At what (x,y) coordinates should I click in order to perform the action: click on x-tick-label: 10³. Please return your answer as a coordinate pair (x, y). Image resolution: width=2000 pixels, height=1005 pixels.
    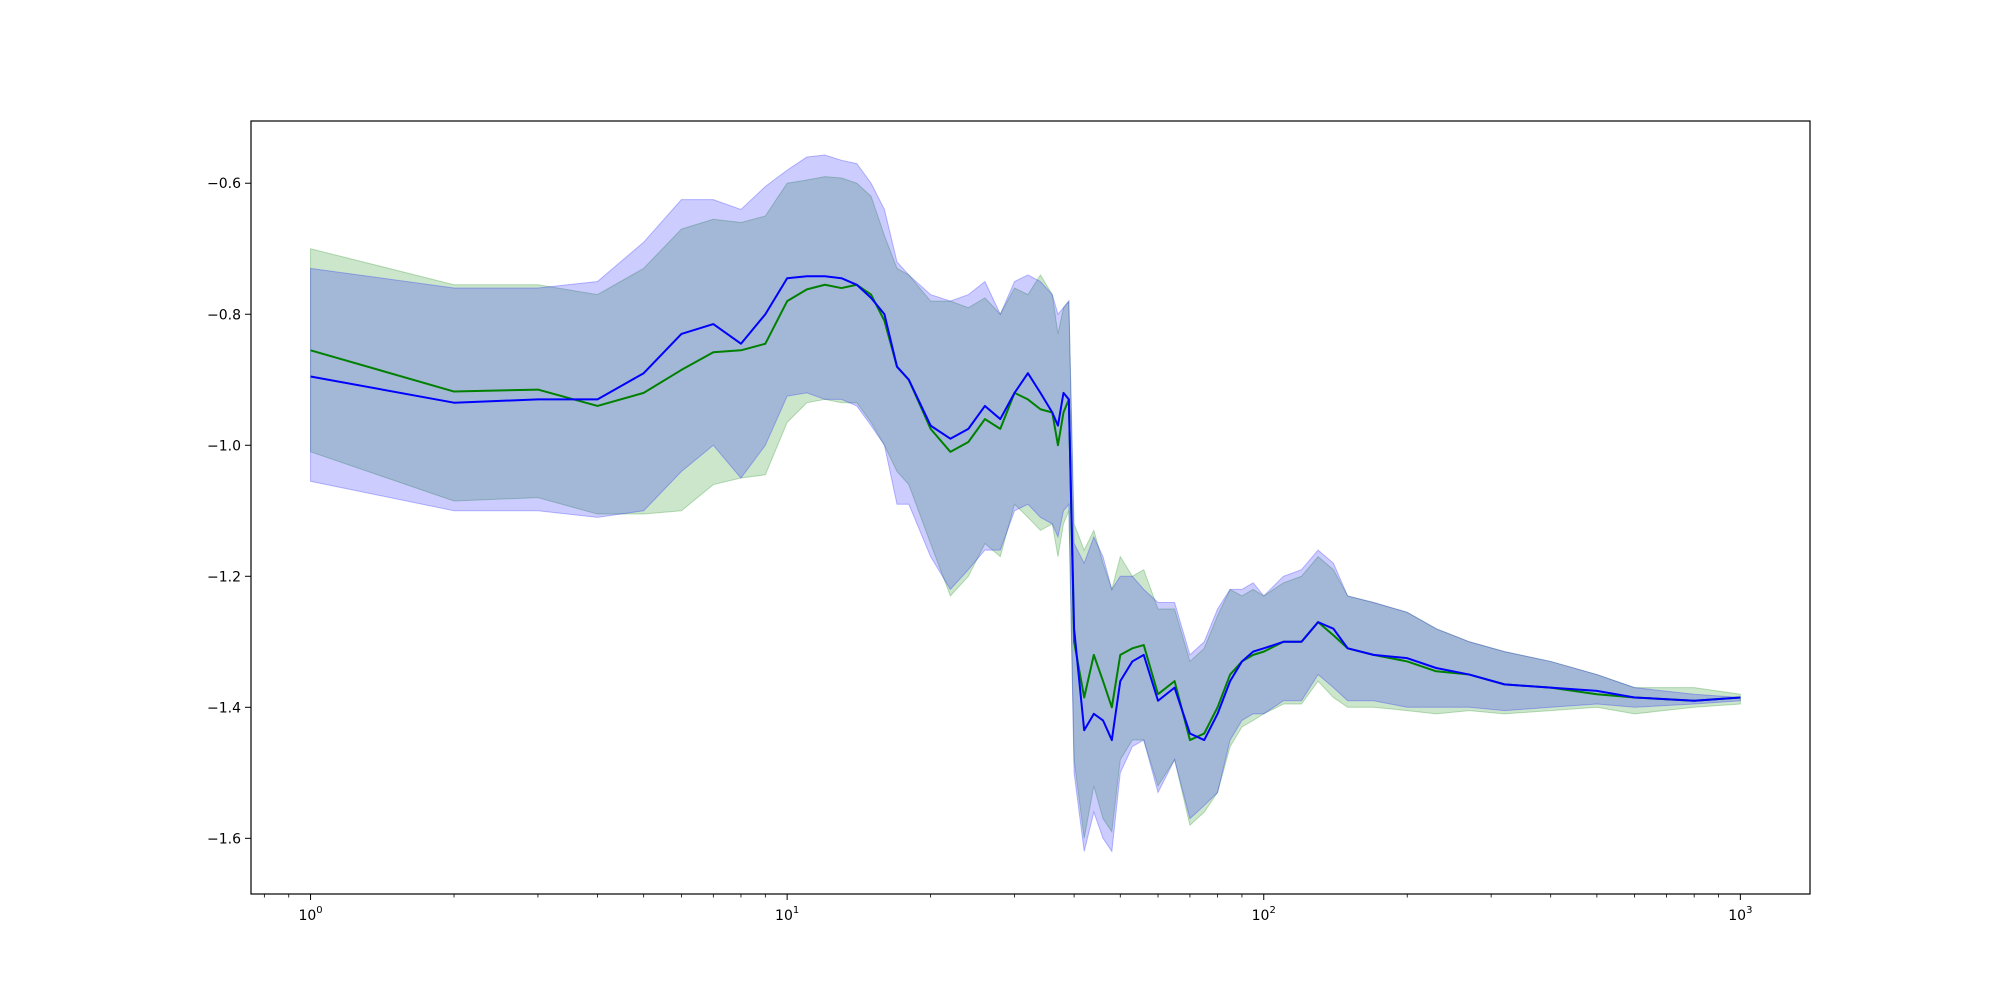
    Looking at the image, I should click on (1740, 914).